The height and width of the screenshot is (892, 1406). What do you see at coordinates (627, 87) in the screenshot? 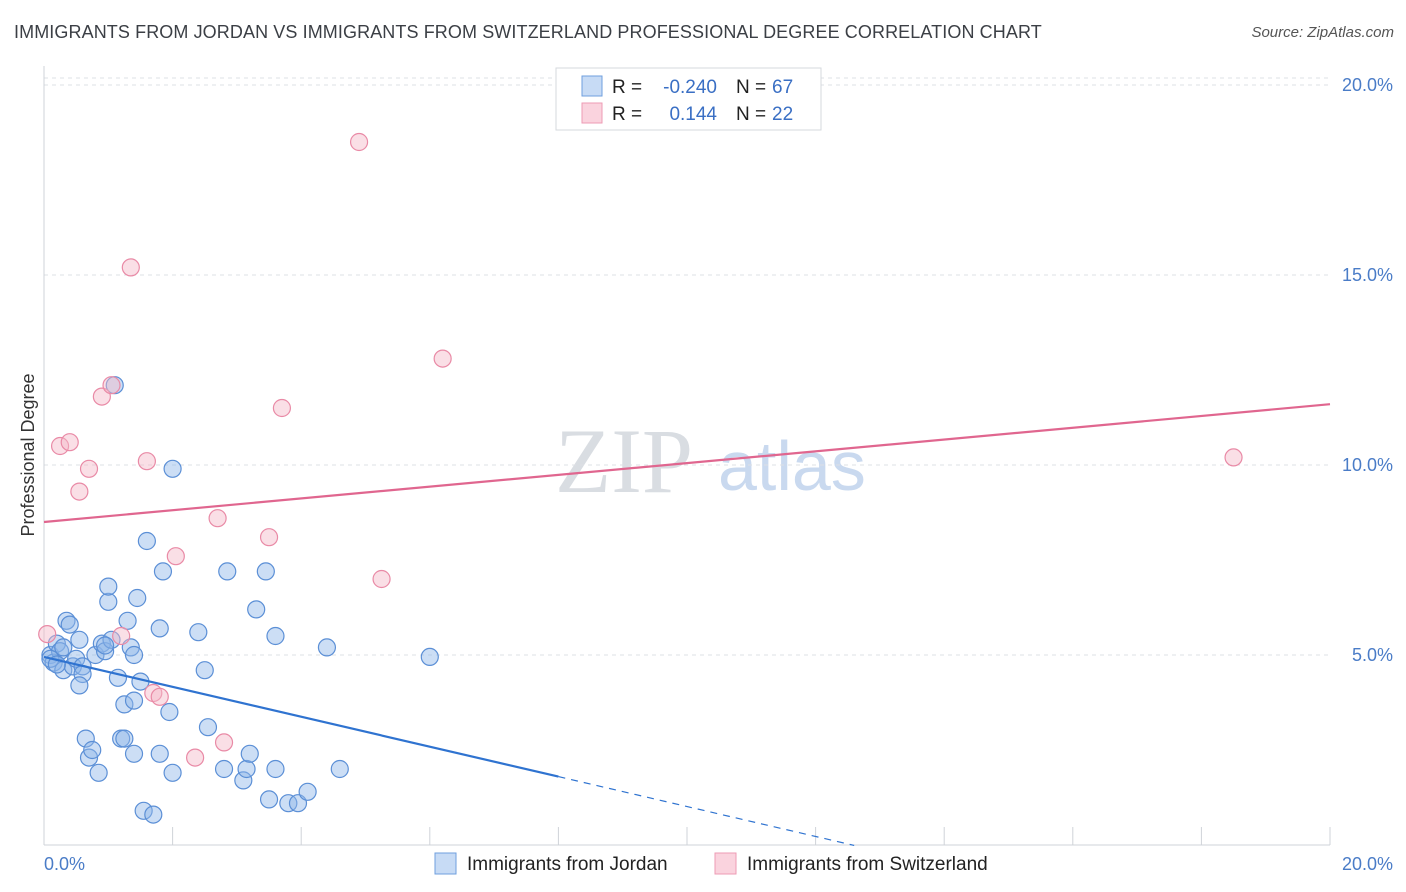
I see `legend-r-label-jordan: R =` at bounding box center [627, 87].